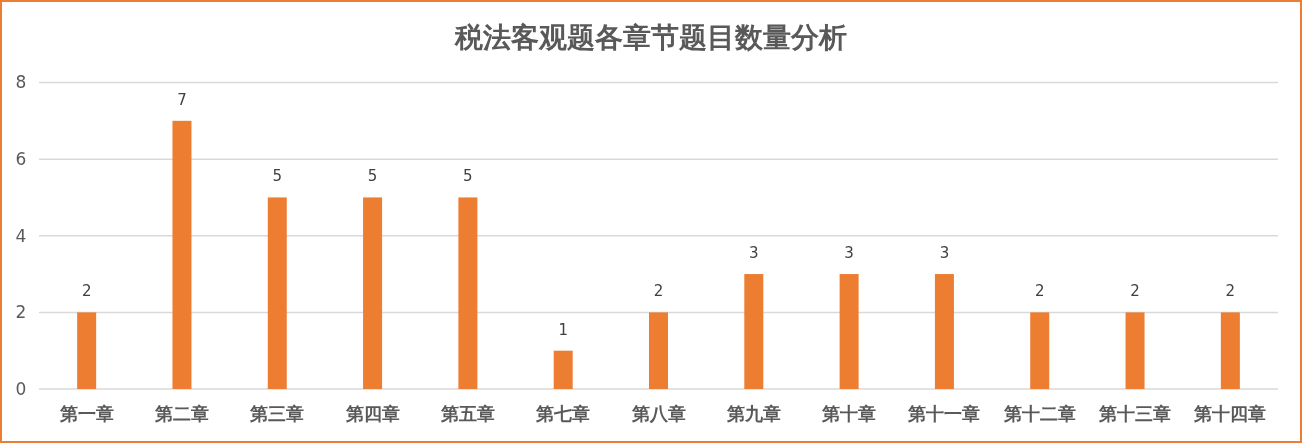 Image resolution: width=1302 pixels, height=443 pixels. I want to click on x-tick-label: 第十一章, so click(944, 413).